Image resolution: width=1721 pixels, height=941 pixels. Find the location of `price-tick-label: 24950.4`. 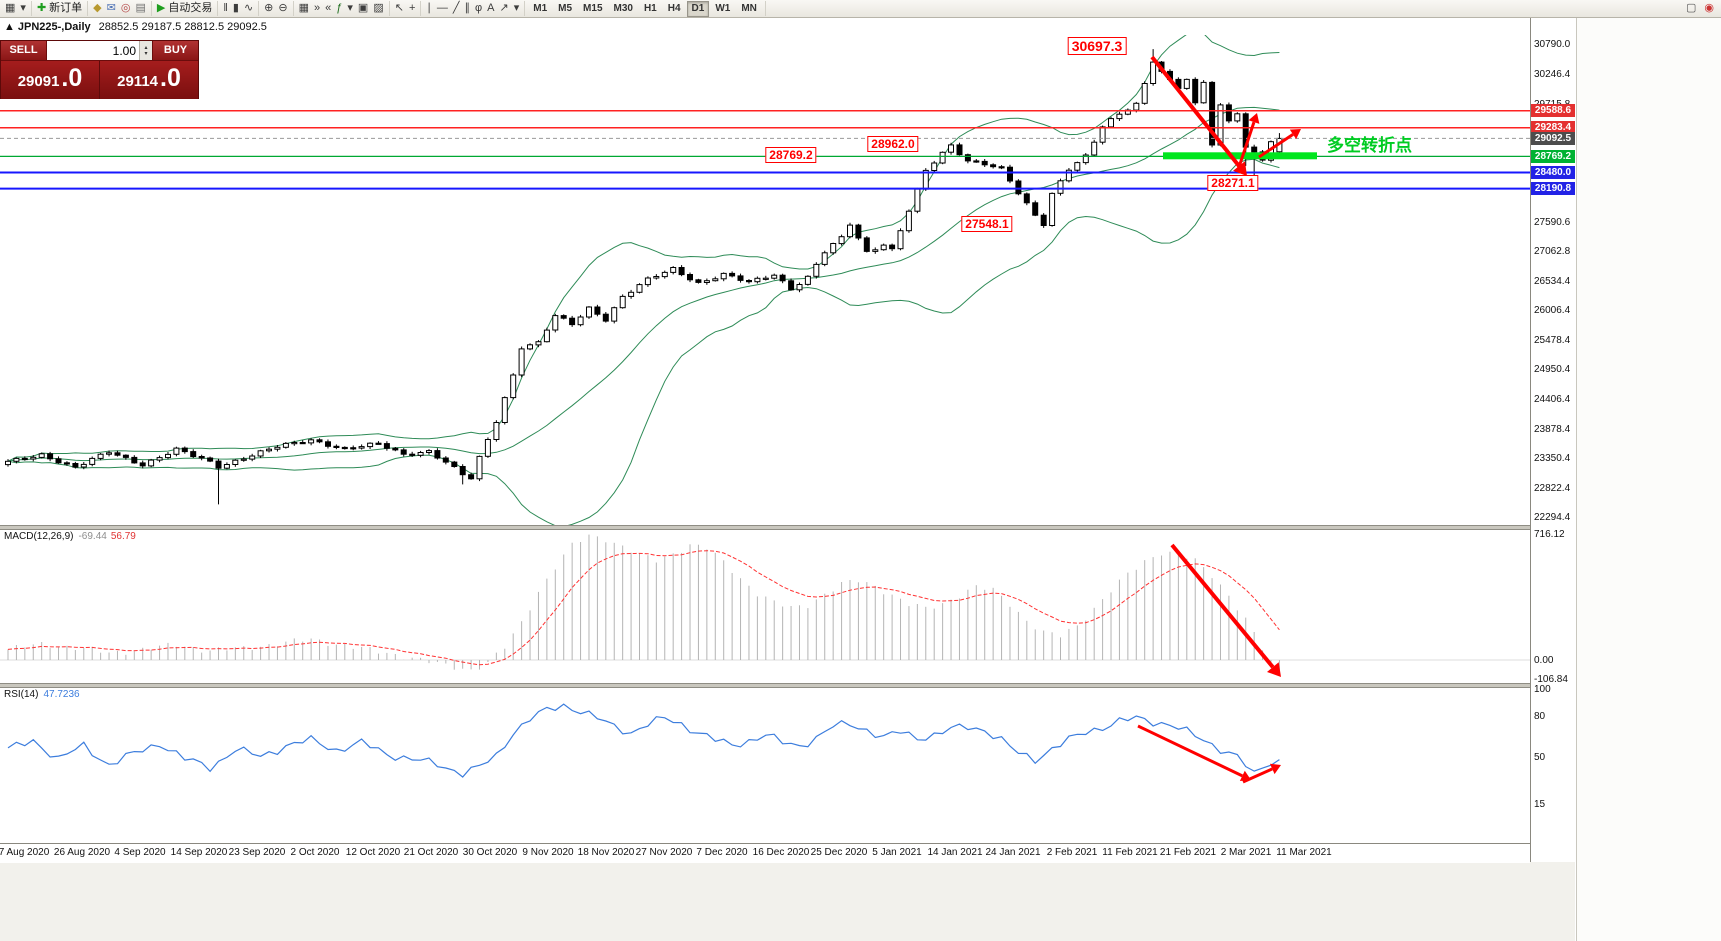

price-tick-label: 24950.4 is located at coordinates (1552, 369).